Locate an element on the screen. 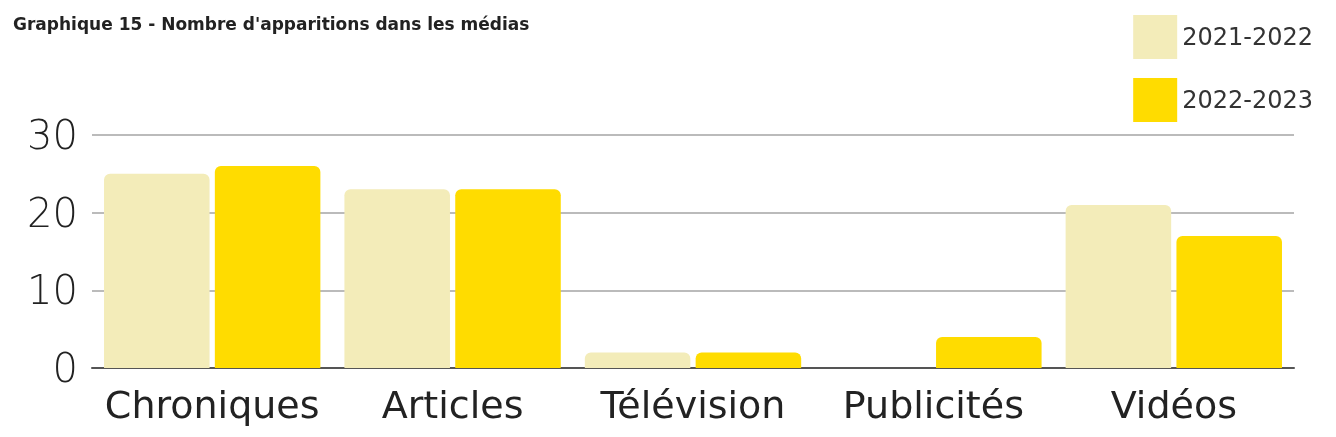  x-tick-label: Vidéos is located at coordinates (1173, 405).